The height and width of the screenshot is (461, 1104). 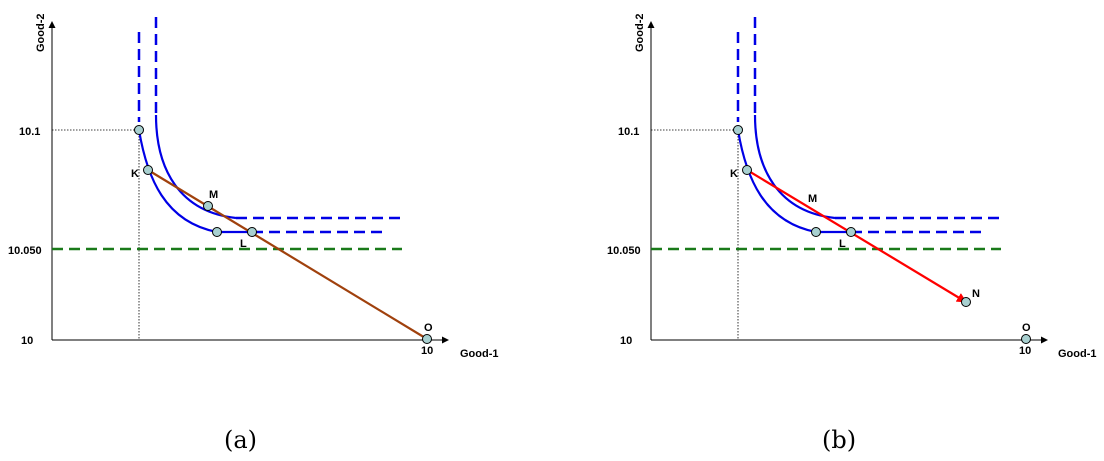 I want to click on arrow-K-N, so click(x=856, y=236).